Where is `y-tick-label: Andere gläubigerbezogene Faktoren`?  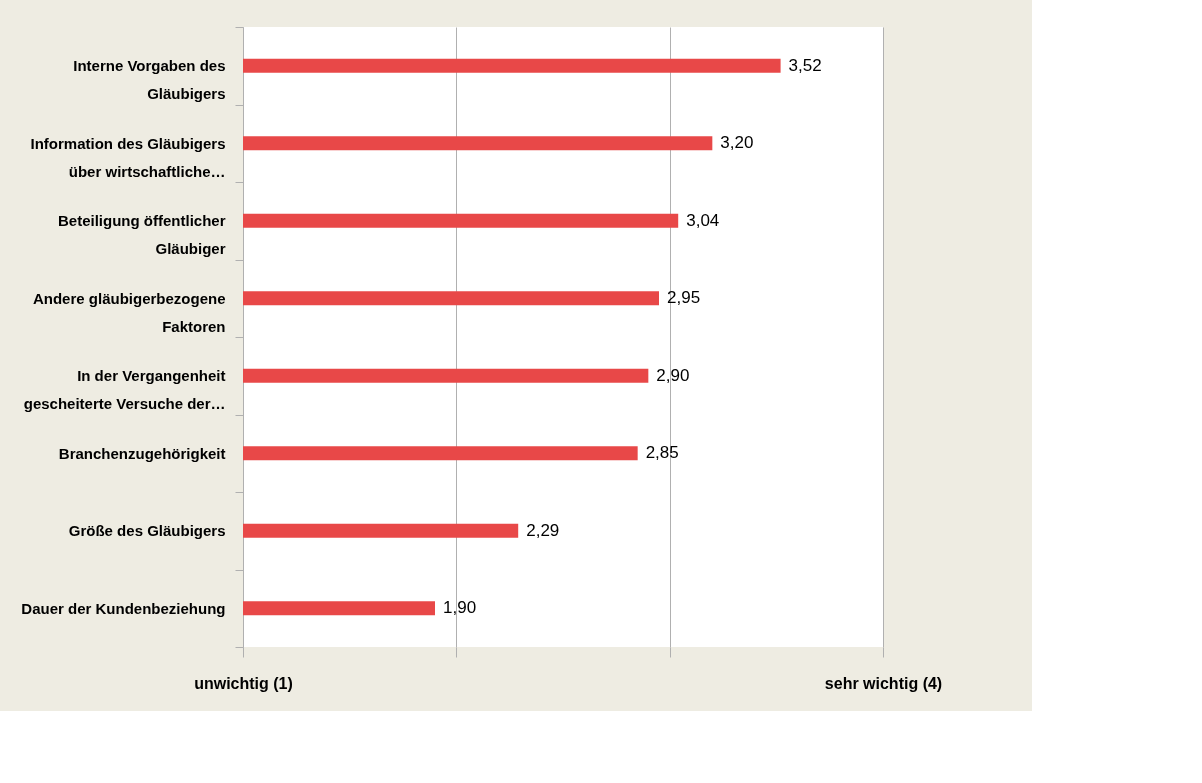 y-tick-label: Andere gläubigerbezogene Faktoren is located at coordinates (129, 312).